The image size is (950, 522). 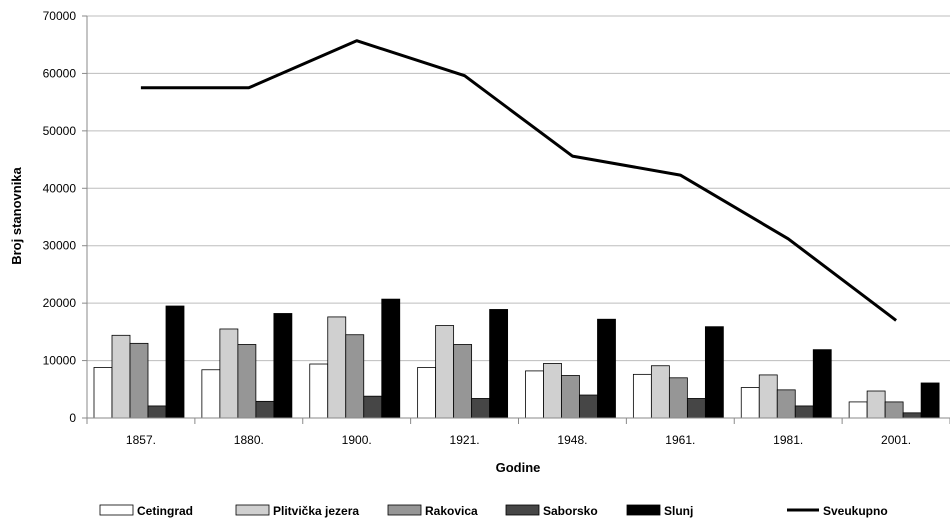 I want to click on legend-label: Cetingrad, so click(x=165, y=511).